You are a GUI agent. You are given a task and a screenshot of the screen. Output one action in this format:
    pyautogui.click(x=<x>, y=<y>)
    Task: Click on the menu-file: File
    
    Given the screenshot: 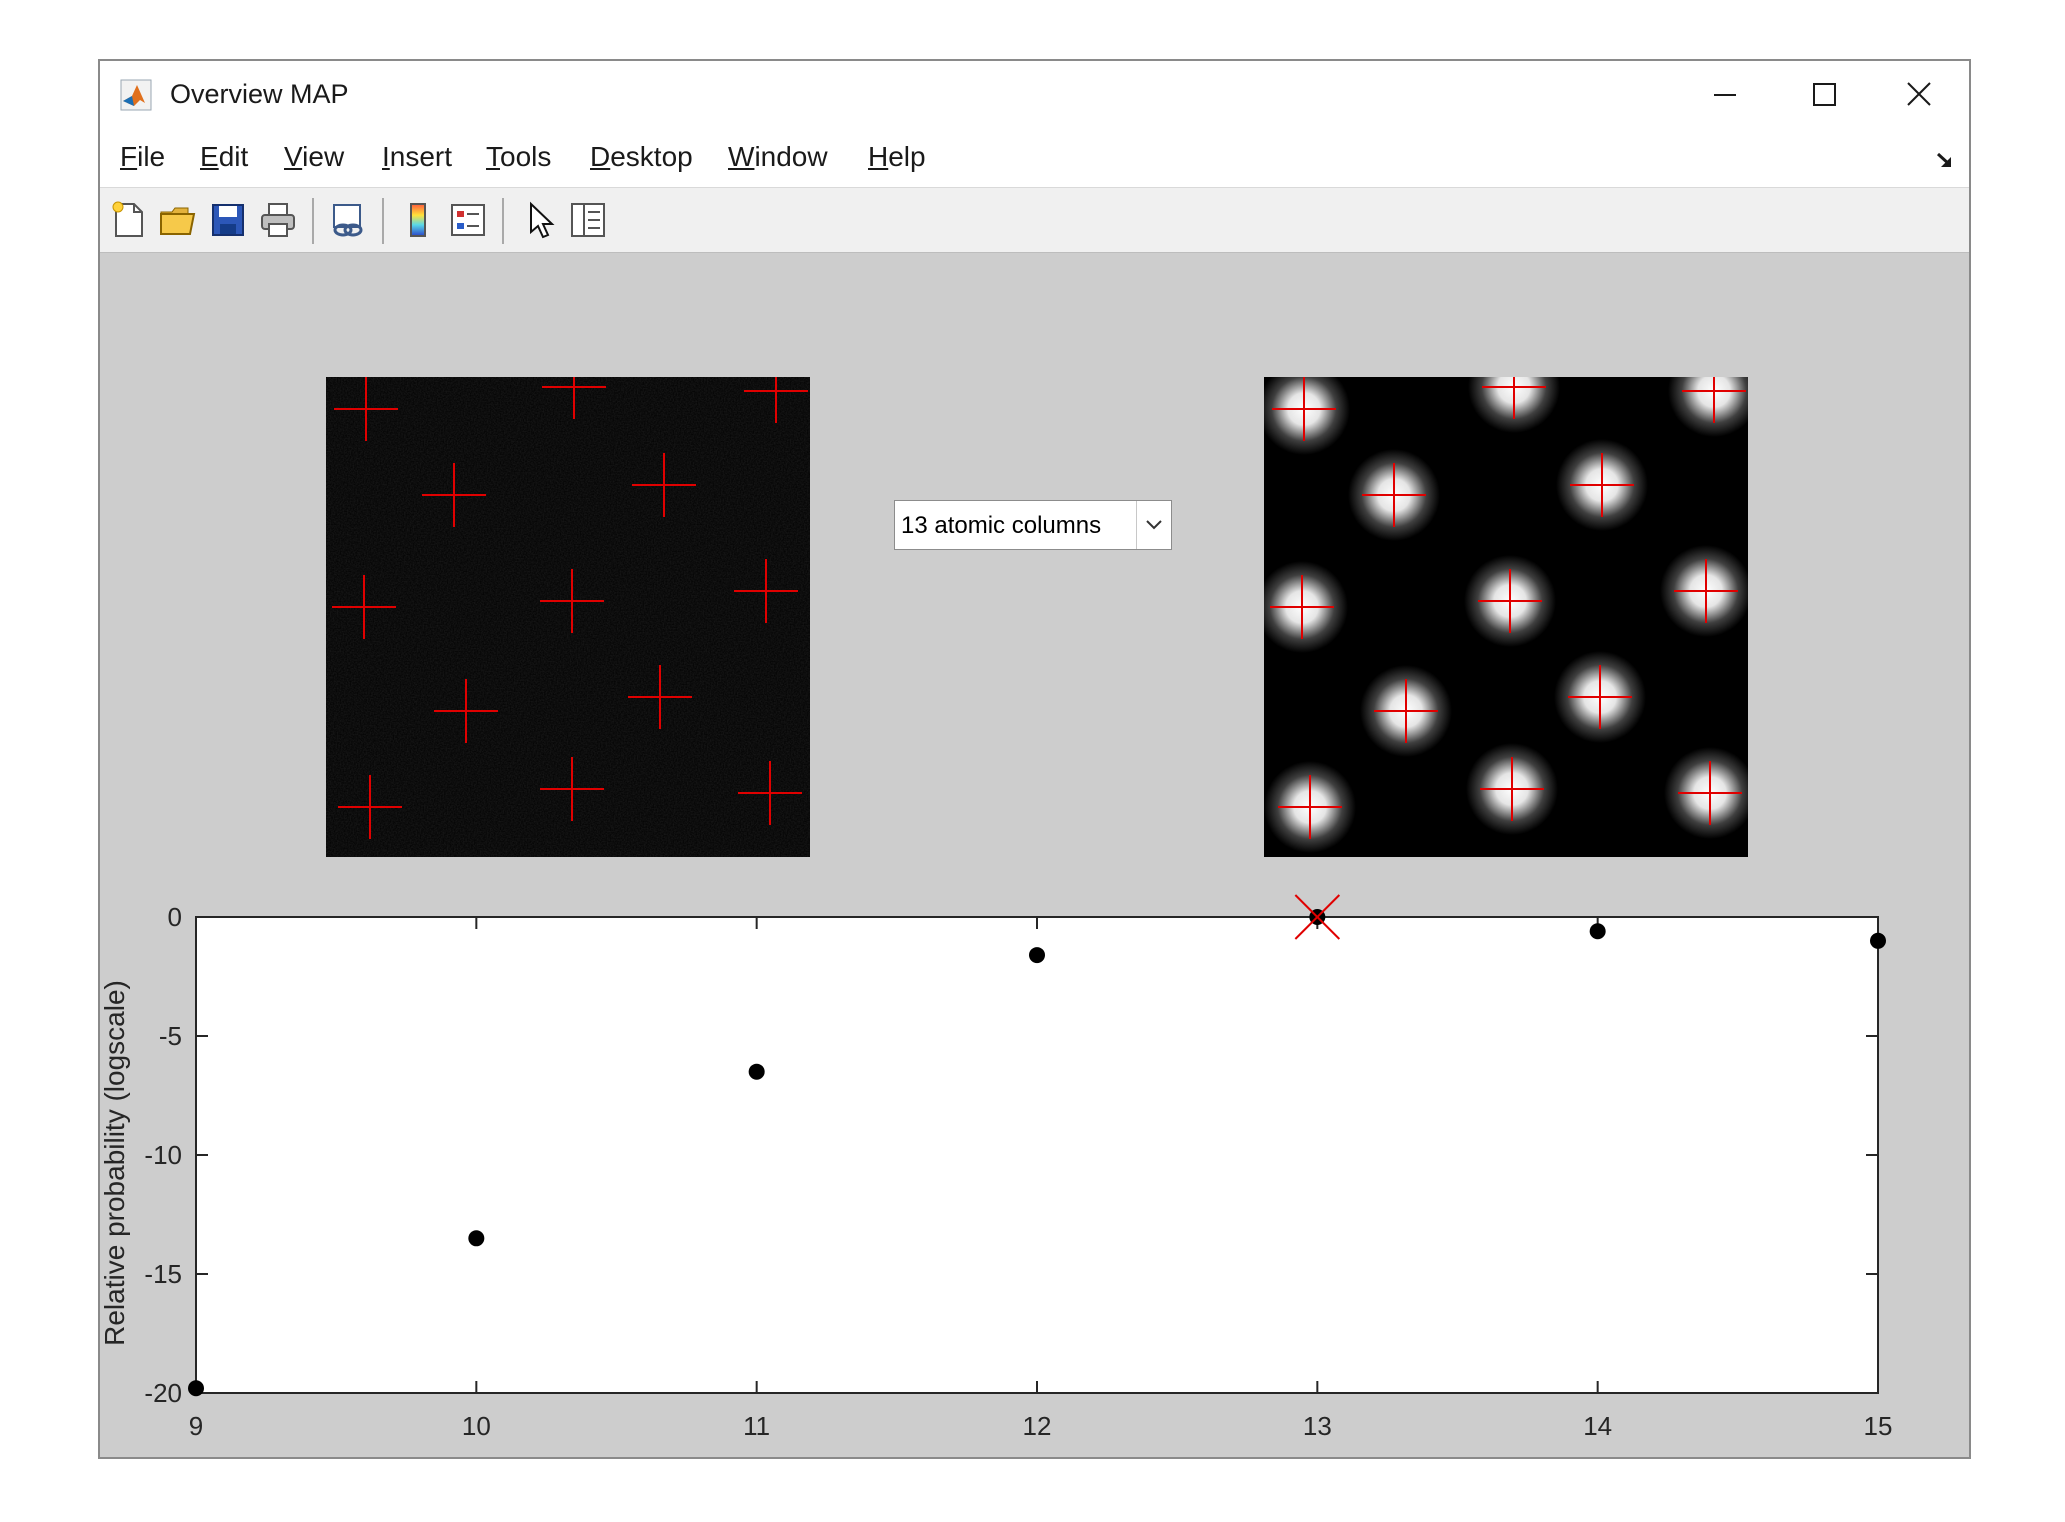 What is the action you would take?
    pyautogui.click(x=143, y=156)
    